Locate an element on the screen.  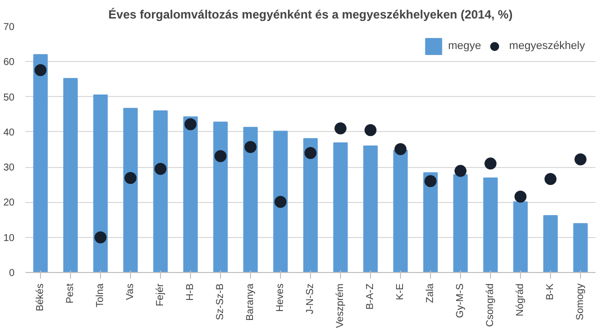
x-tick-label: Heves is located at coordinates (280, 297).